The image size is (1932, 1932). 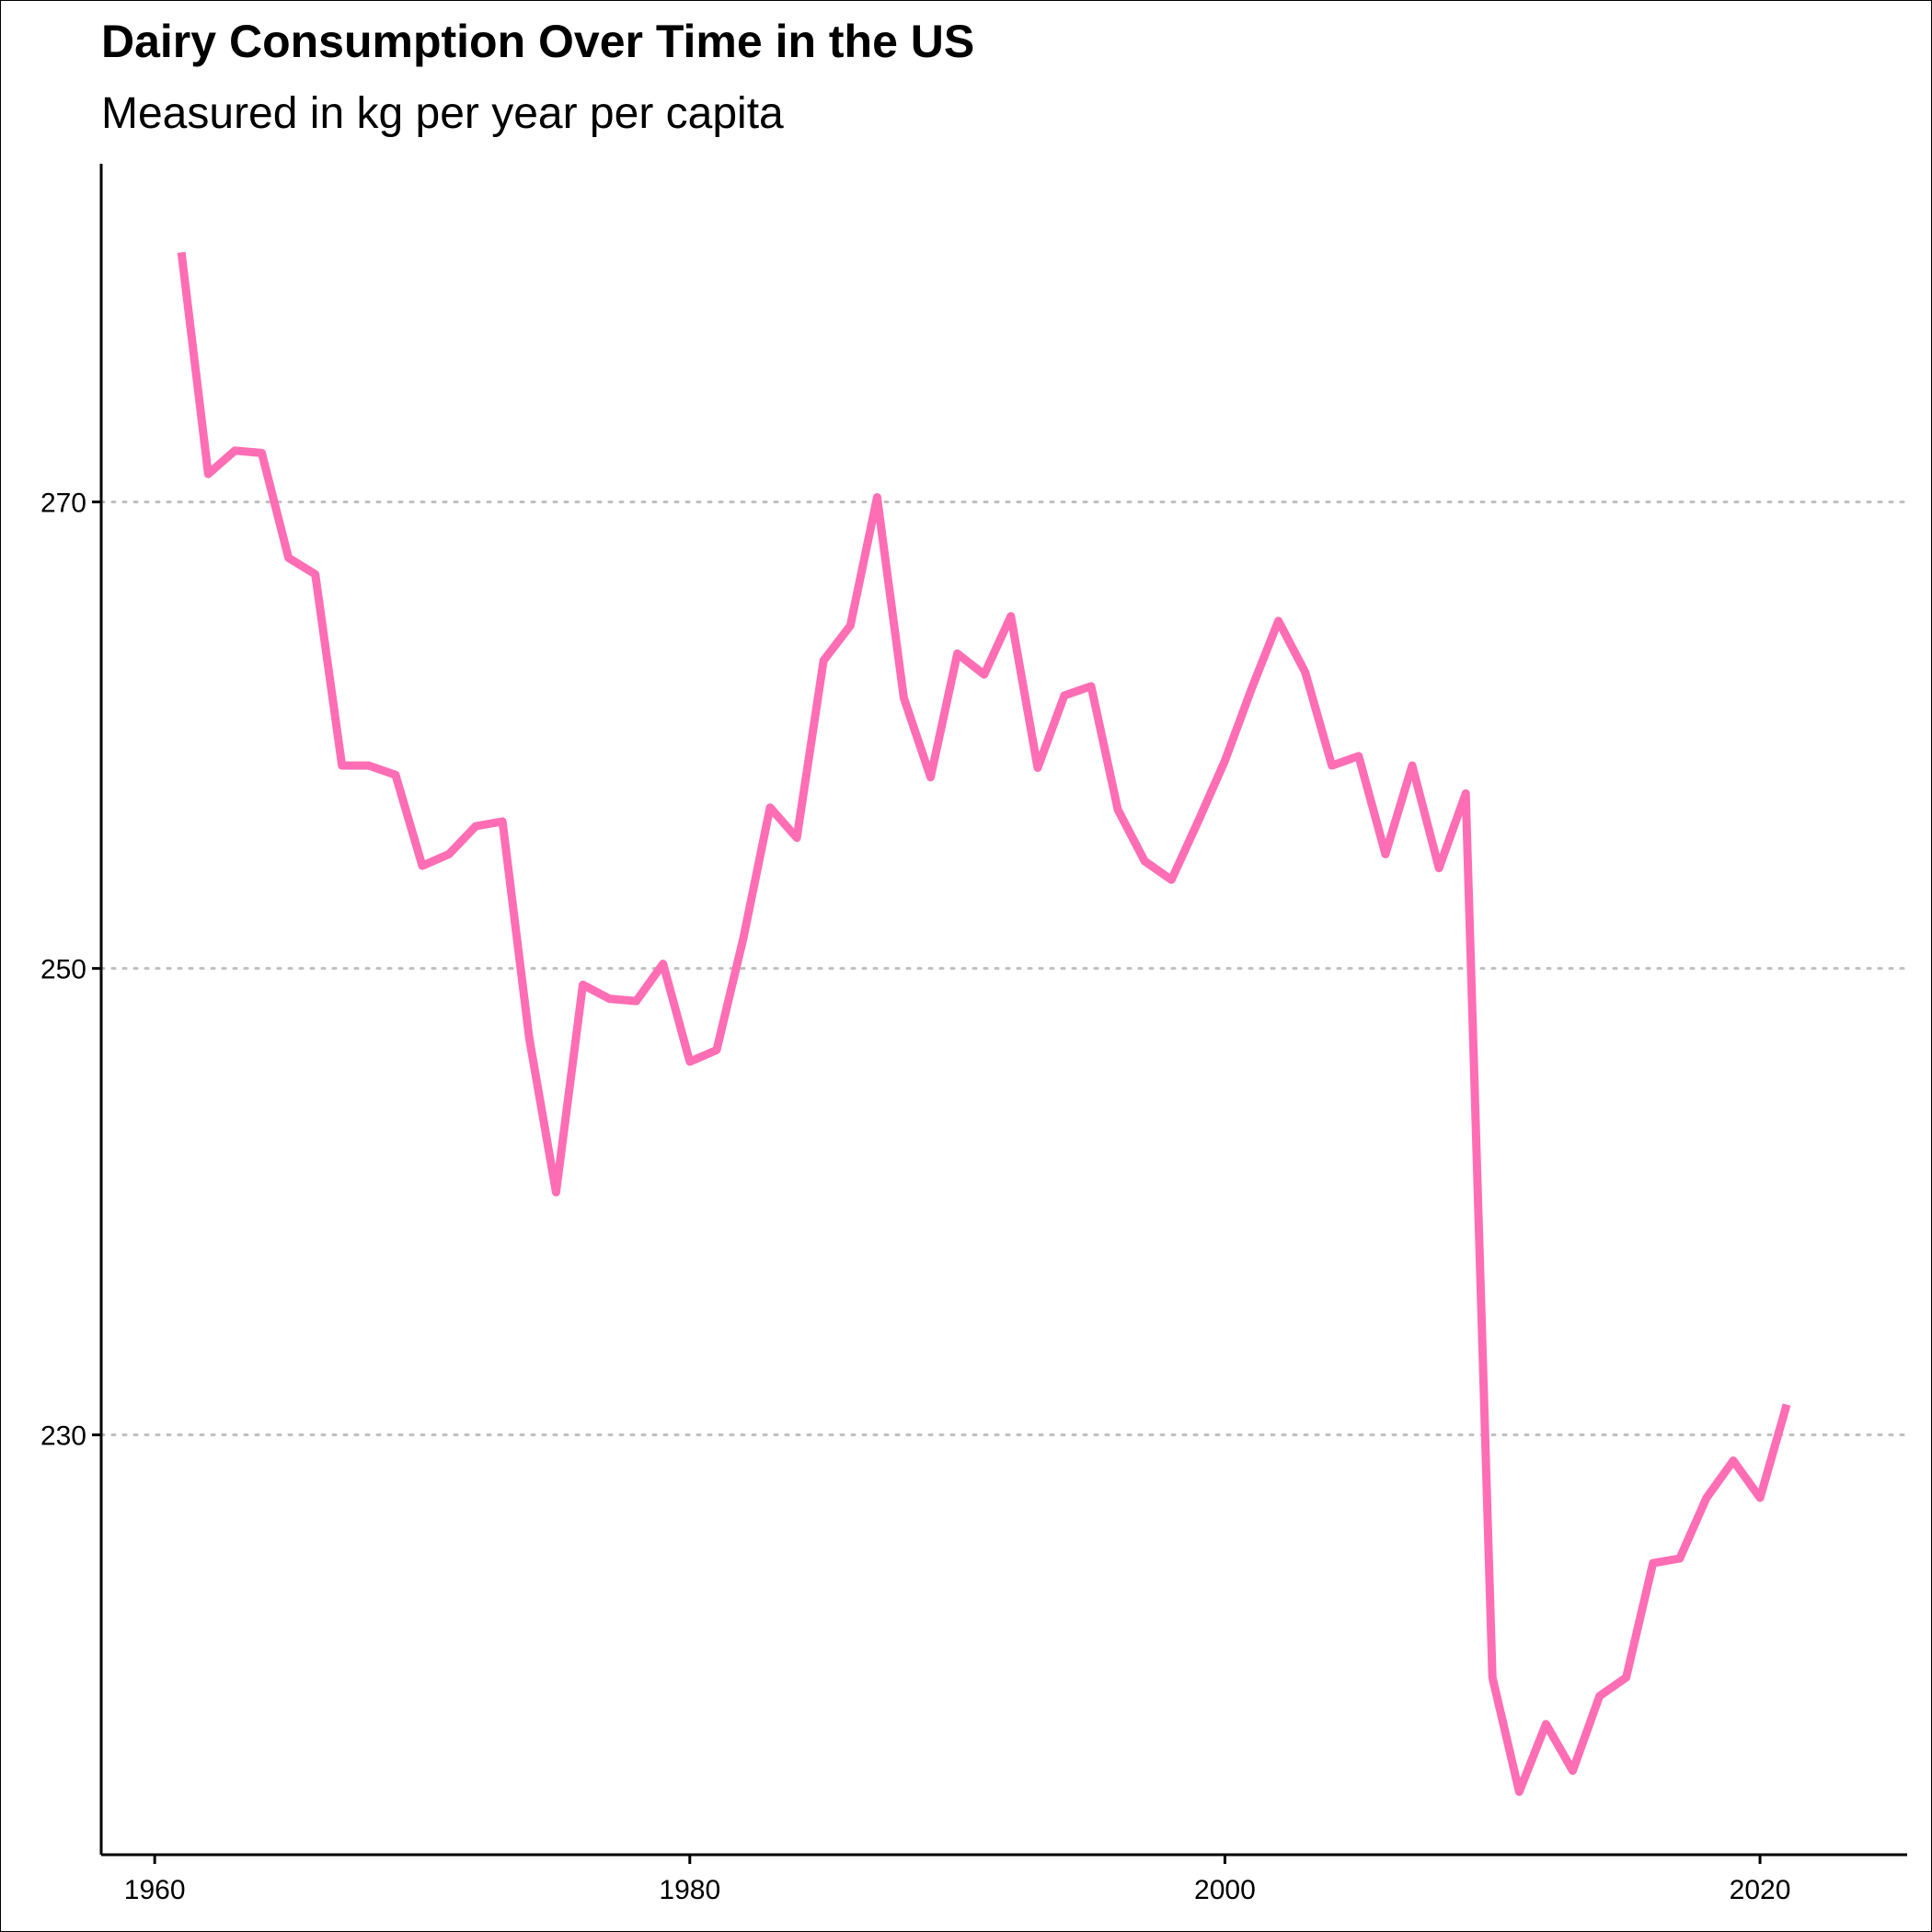 I want to click on y-tick-label-270: 270, so click(x=63, y=504).